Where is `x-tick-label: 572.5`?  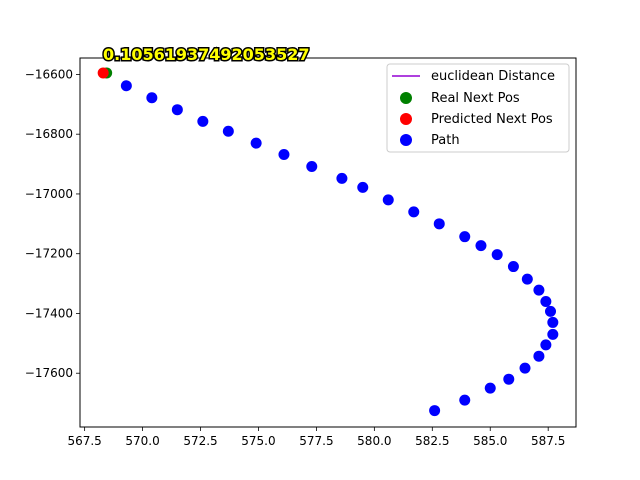 x-tick-label: 572.5 is located at coordinates (200, 441).